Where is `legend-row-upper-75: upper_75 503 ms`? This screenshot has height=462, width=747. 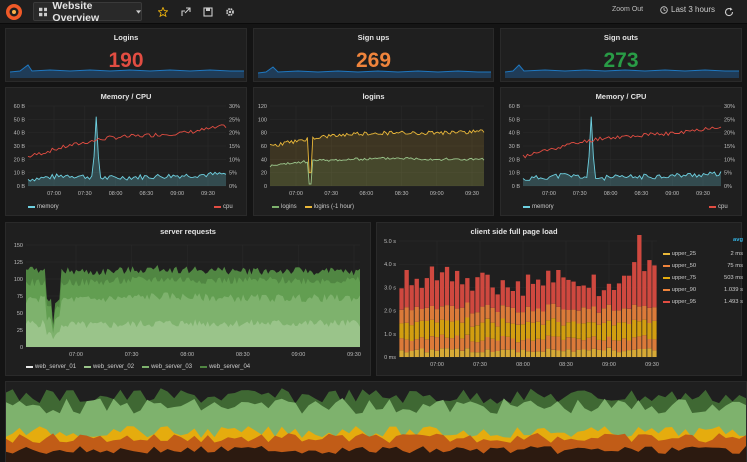 legend-row-upper-75: upper_75 503 ms is located at coordinates (703, 278).